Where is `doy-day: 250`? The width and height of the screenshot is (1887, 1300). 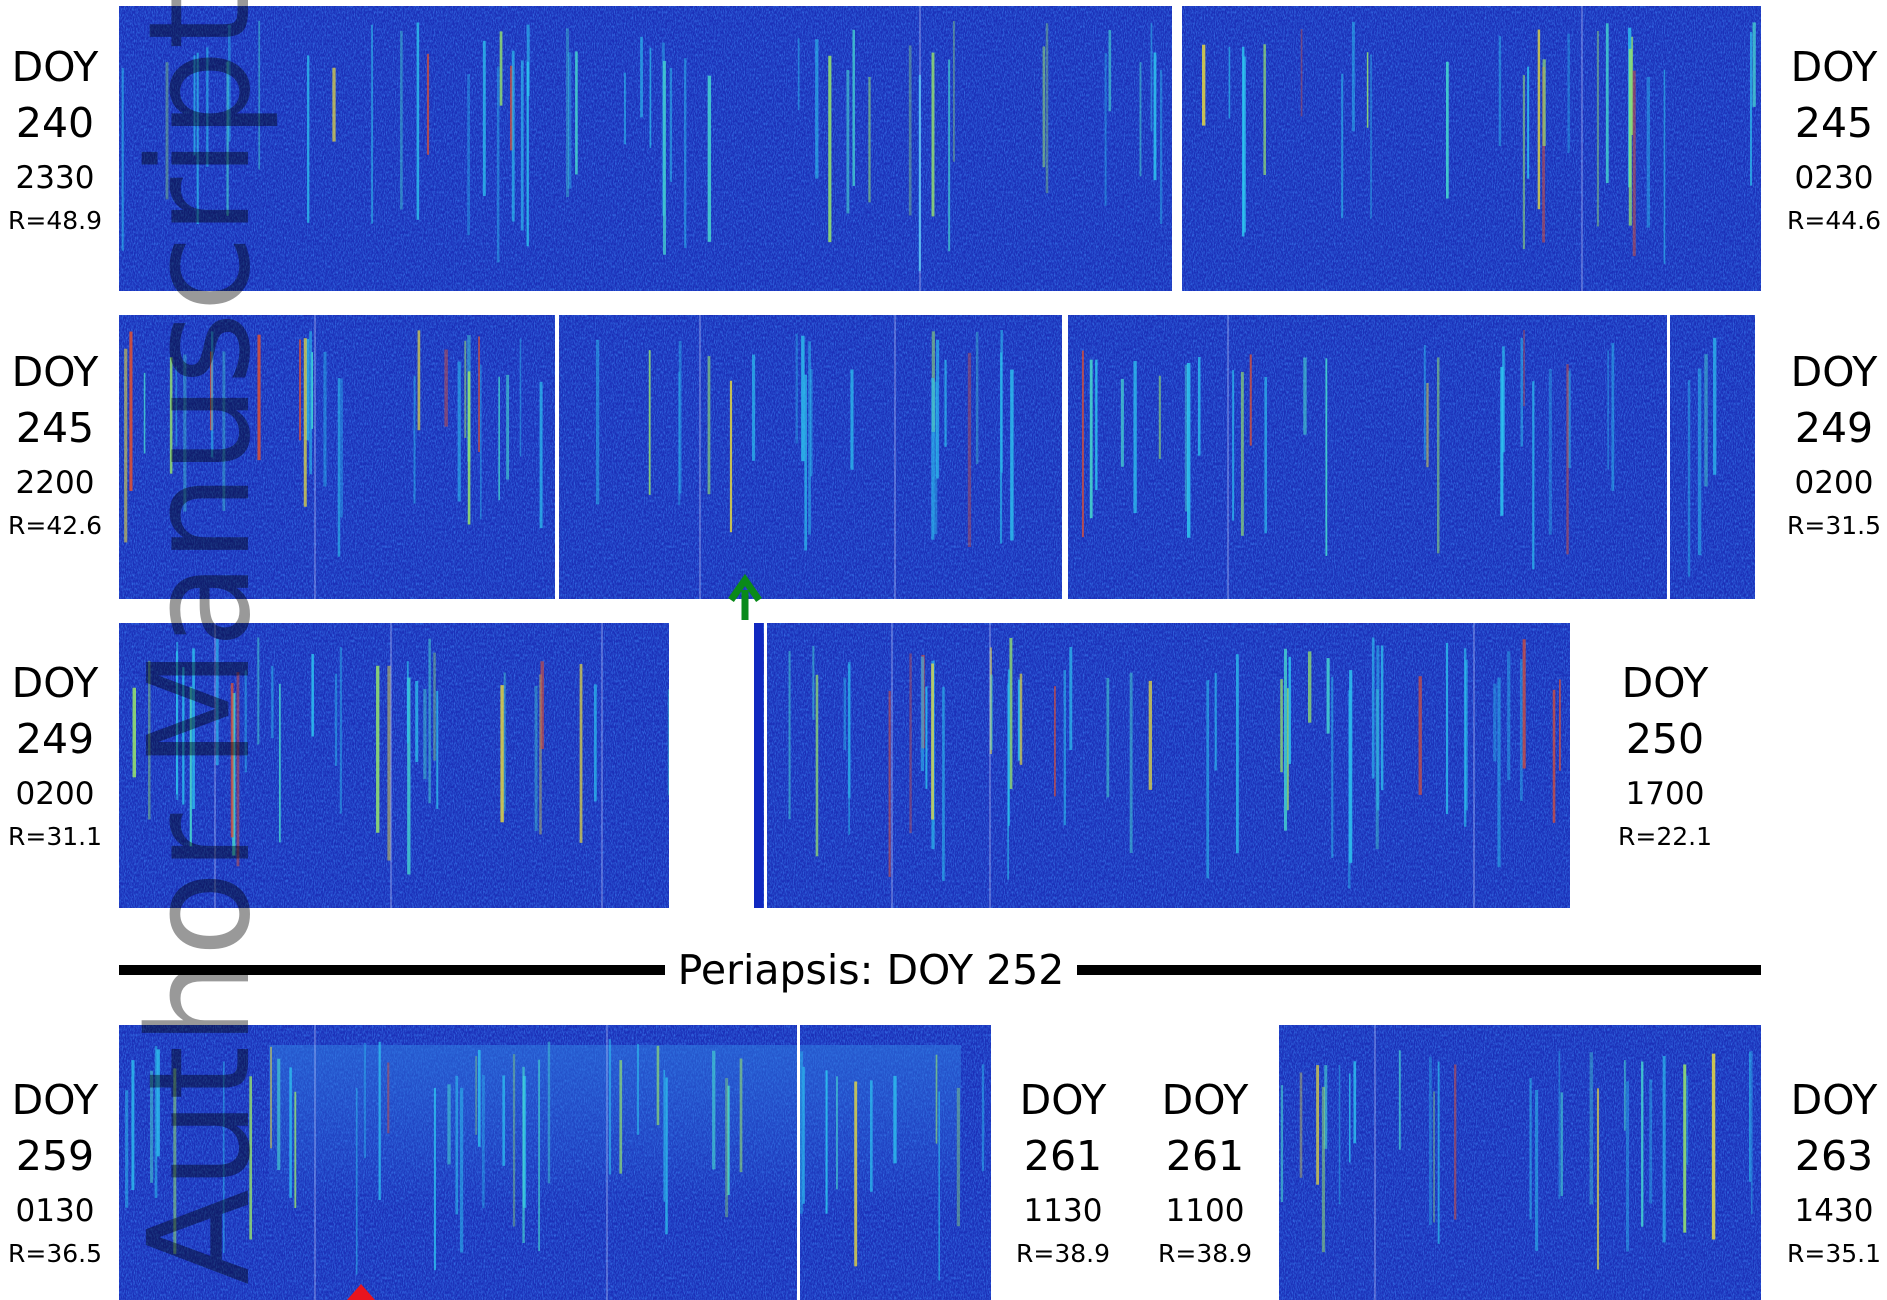 doy-day: 250 is located at coordinates (1665, 739).